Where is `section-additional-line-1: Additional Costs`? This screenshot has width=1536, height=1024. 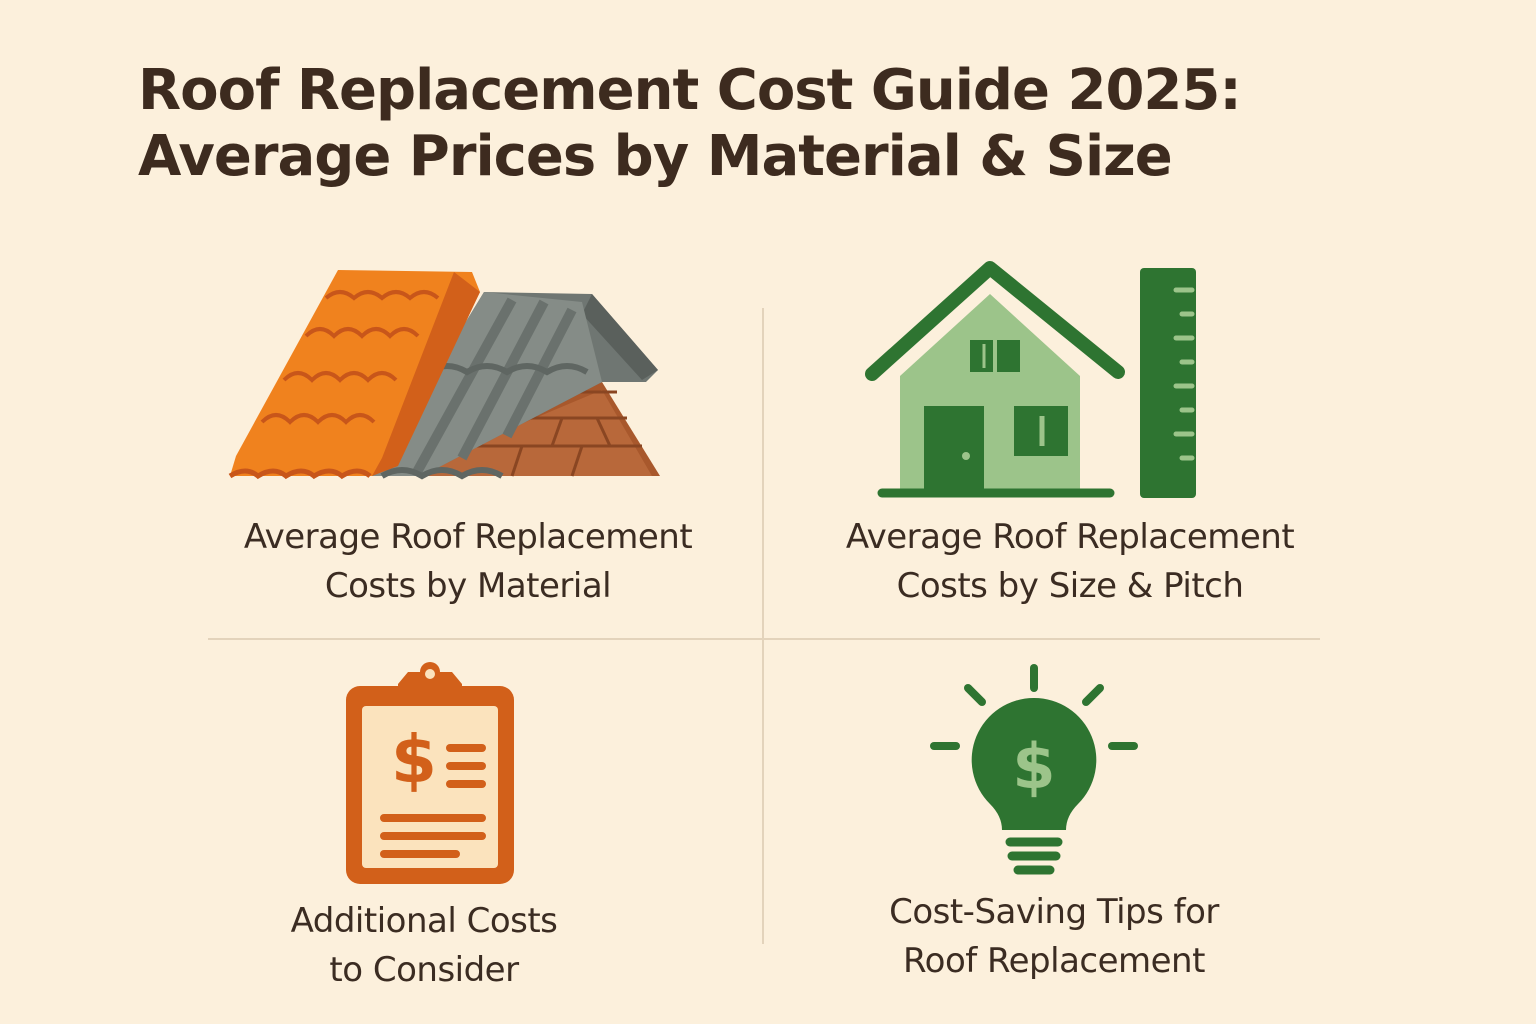
section-additional-line-1: Additional Costs is located at coordinates (424, 921).